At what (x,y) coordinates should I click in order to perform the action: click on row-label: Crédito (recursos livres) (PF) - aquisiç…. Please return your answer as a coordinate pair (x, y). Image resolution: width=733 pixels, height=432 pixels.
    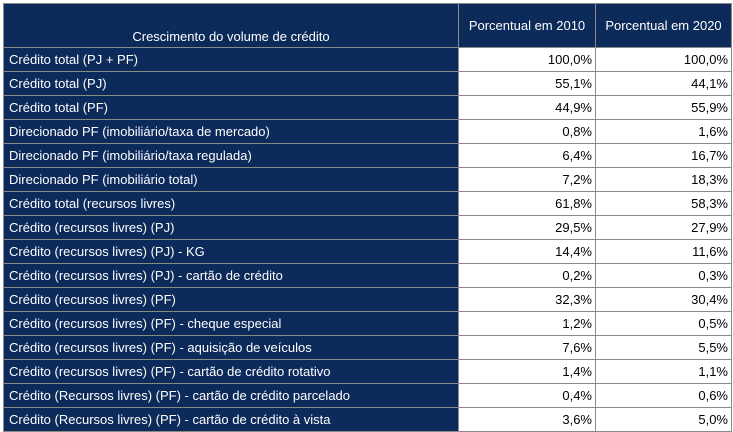
    Looking at the image, I should click on (231, 347).